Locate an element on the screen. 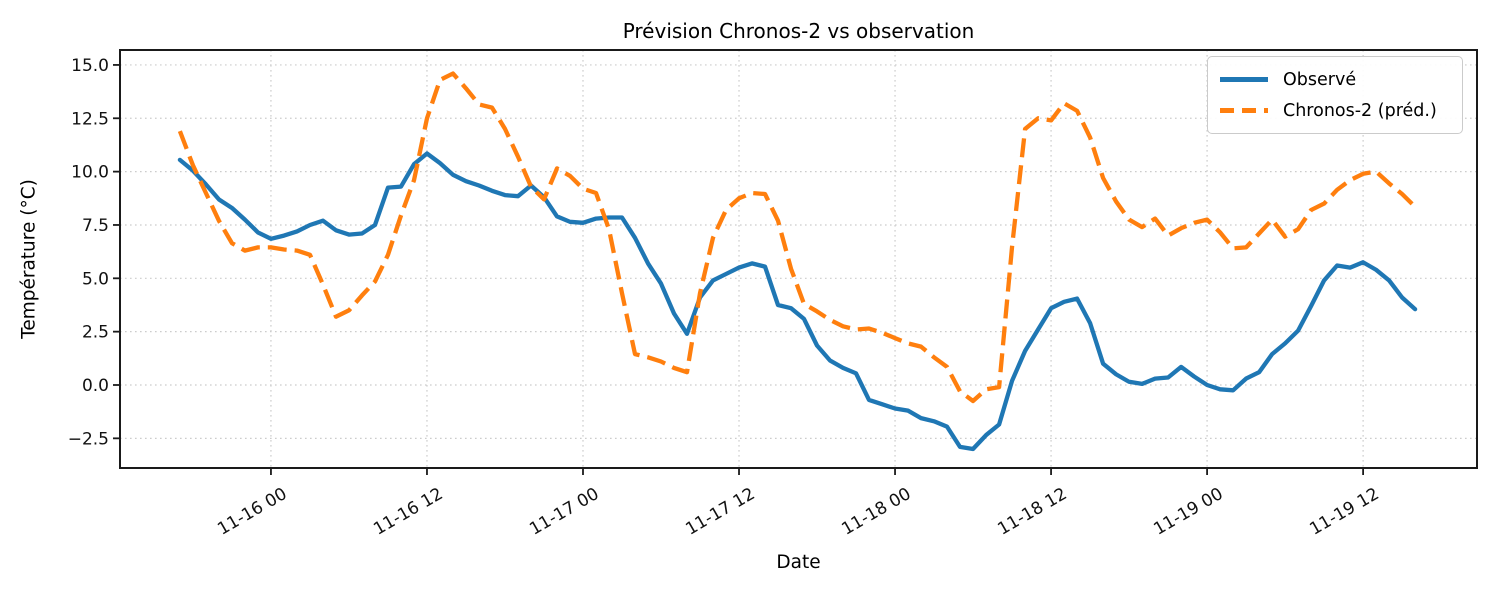 This screenshot has width=1500, height=600. y-tick-label: 5.0 is located at coordinates (95, 279).